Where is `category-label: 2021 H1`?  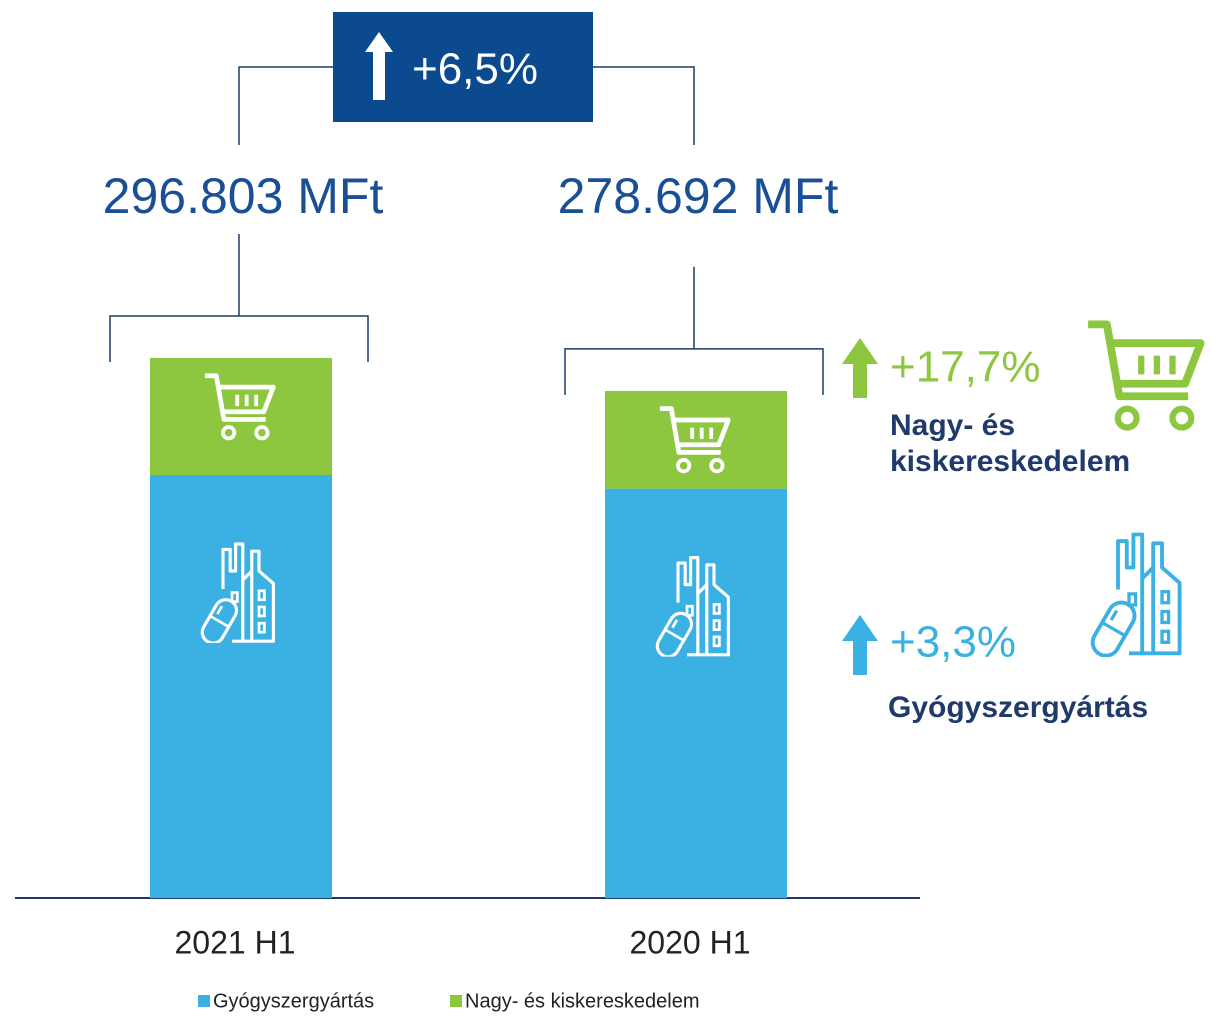 category-label: 2021 H1 is located at coordinates (235, 942).